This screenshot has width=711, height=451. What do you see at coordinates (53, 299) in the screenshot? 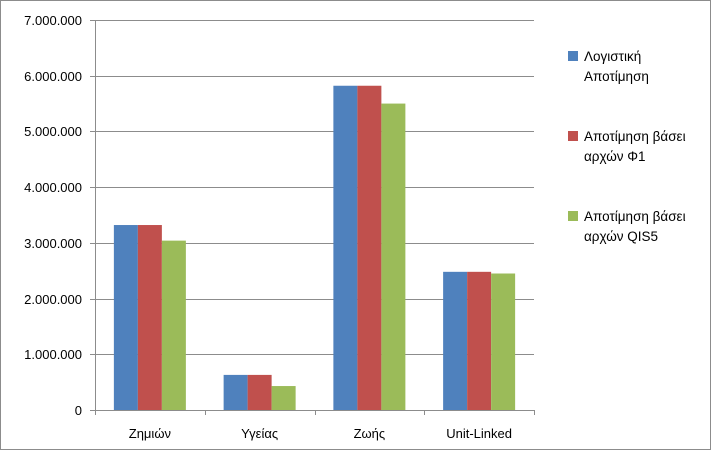
I see `y-tick-label: 2.000.000` at bounding box center [53, 299].